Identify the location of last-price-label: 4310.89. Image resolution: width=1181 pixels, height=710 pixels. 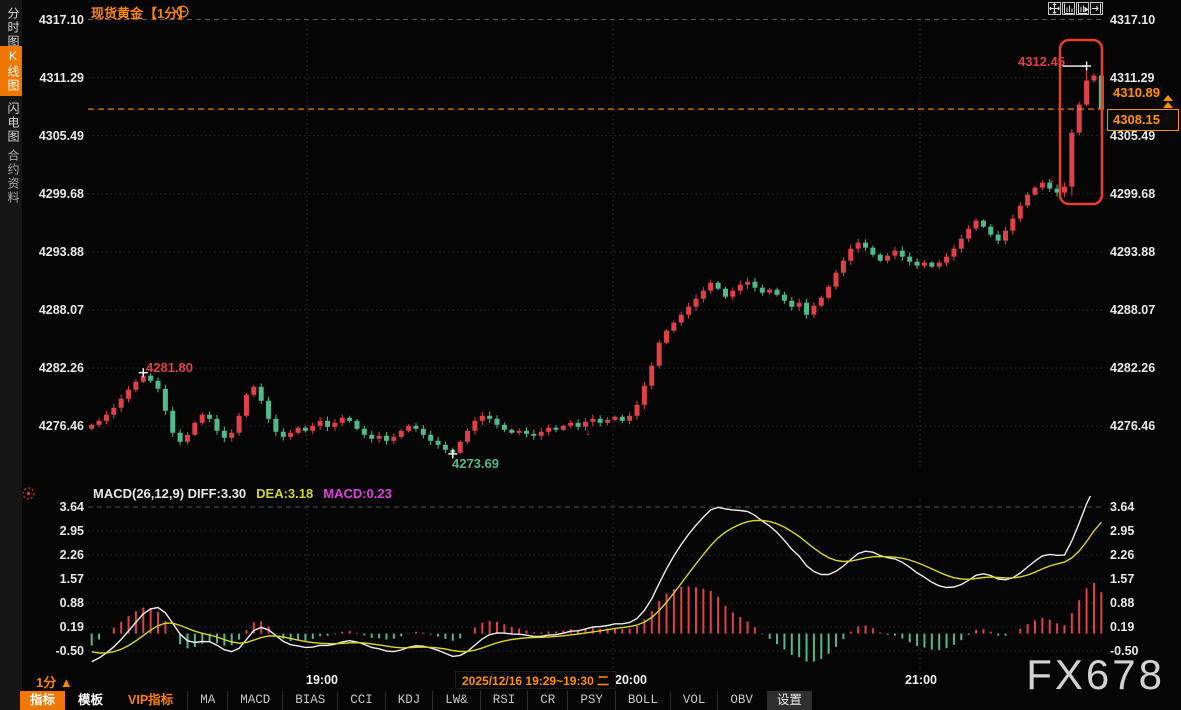
(1136, 92).